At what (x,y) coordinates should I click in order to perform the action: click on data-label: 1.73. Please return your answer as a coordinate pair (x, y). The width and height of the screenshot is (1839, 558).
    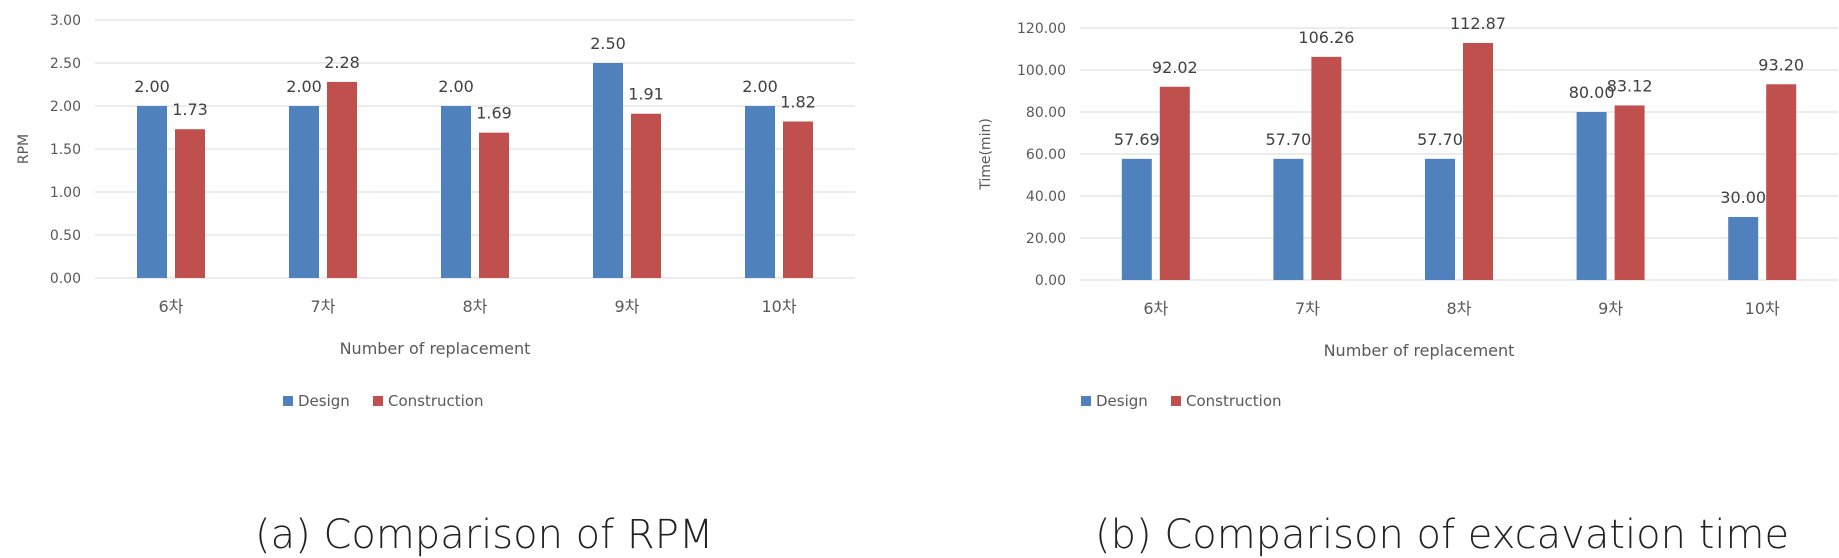
    Looking at the image, I should click on (190, 109).